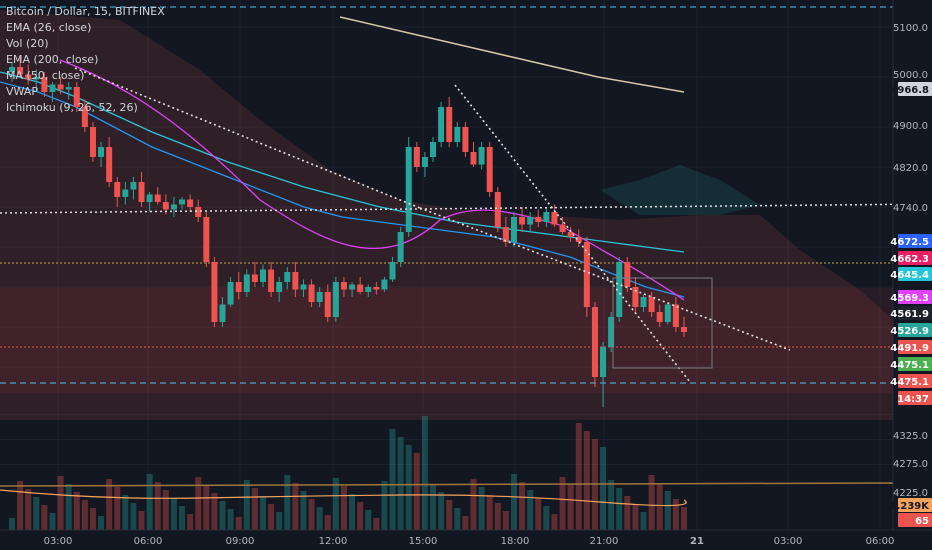 This screenshot has width=932, height=550. What do you see at coordinates (910, 28) in the screenshot?
I see `price-tick-label: 5100.0` at bounding box center [910, 28].